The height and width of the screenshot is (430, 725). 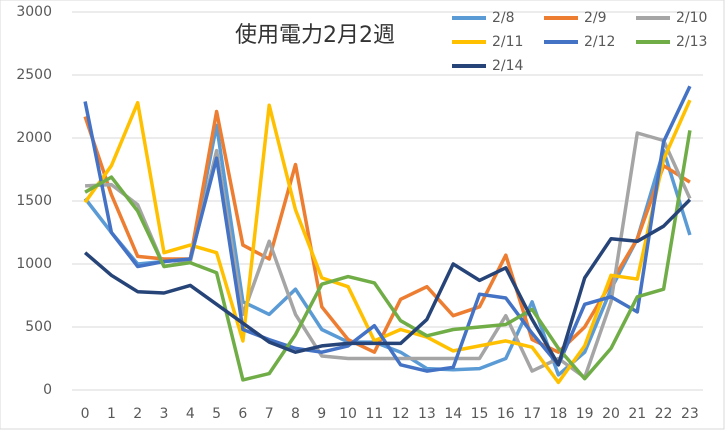 I want to click on x-tick-label: 13, so click(x=427, y=414).